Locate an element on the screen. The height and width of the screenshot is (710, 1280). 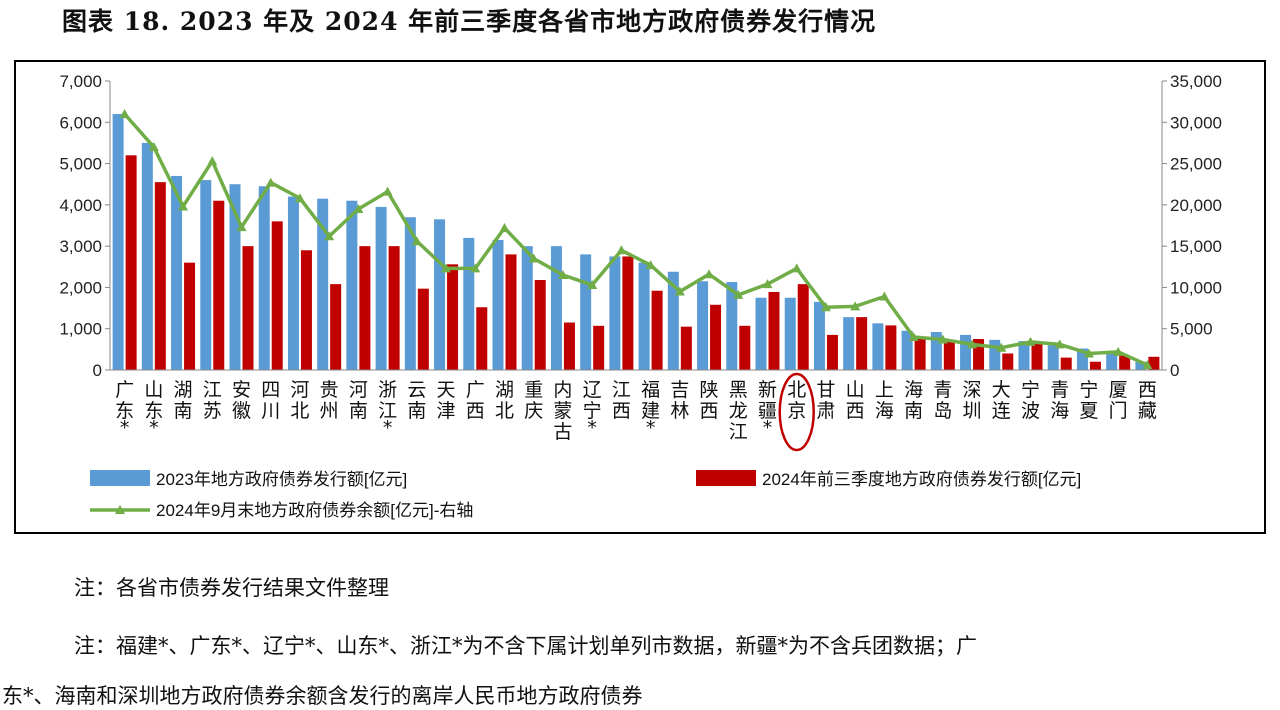
y-left-tick-label: 4,000 is located at coordinates (80, 205).